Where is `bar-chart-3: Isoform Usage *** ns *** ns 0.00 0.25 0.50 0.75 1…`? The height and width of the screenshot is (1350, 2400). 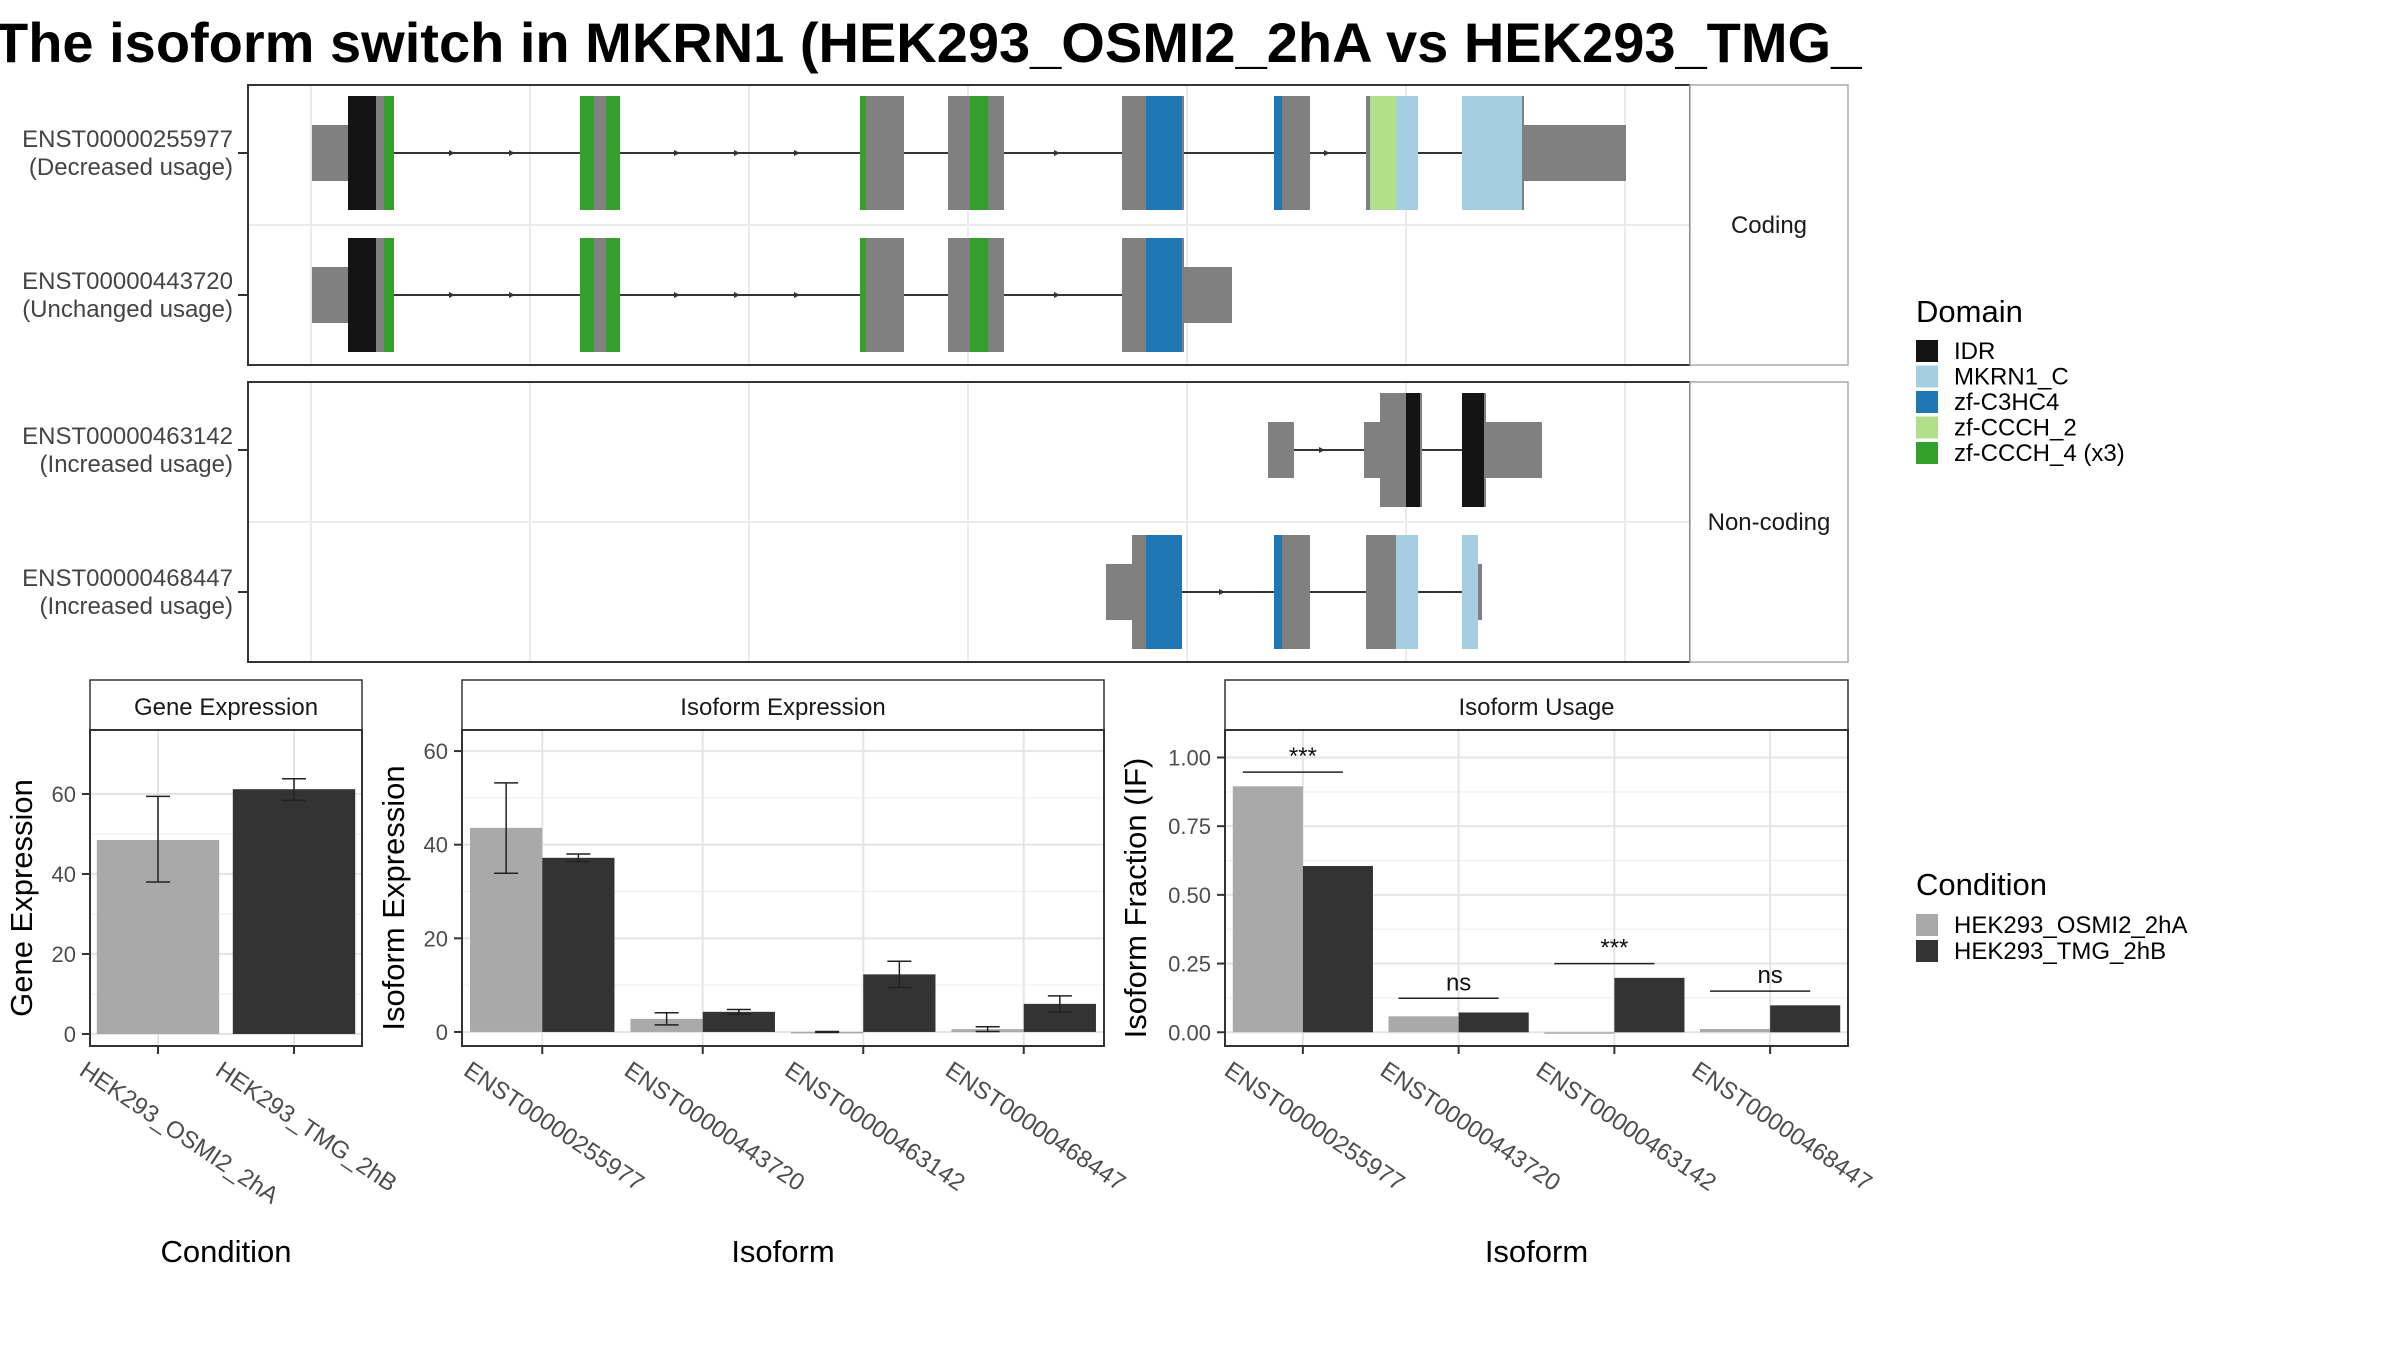 bar-chart-3: Isoform Usage *** ns *** ns 0.00 0.25 0.50 0.75 1… is located at coordinates (1497, 974).